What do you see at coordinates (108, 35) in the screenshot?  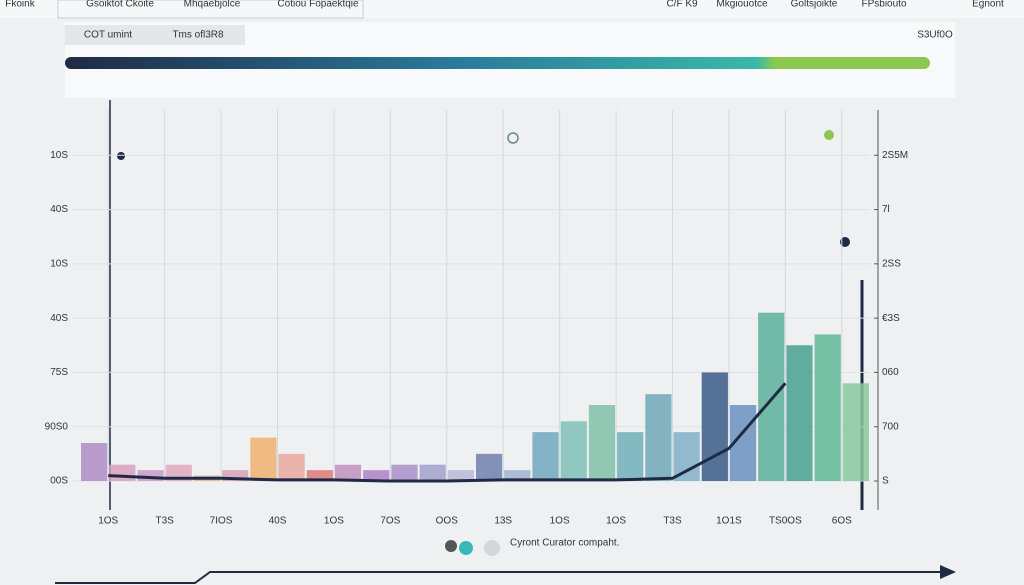 I see `toolbar-label: COT umint` at bounding box center [108, 35].